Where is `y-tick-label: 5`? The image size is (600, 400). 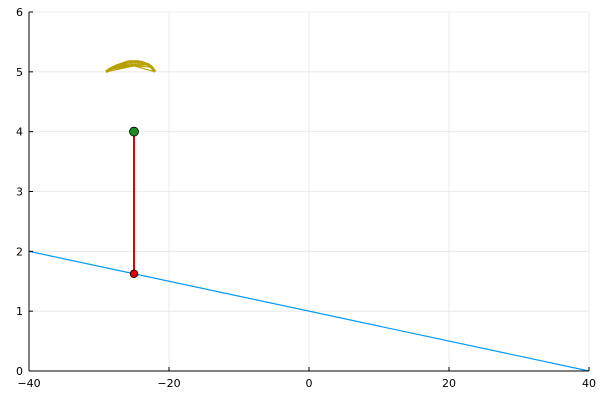 y-tick-label: 5 is located at coordinates (19, 72).